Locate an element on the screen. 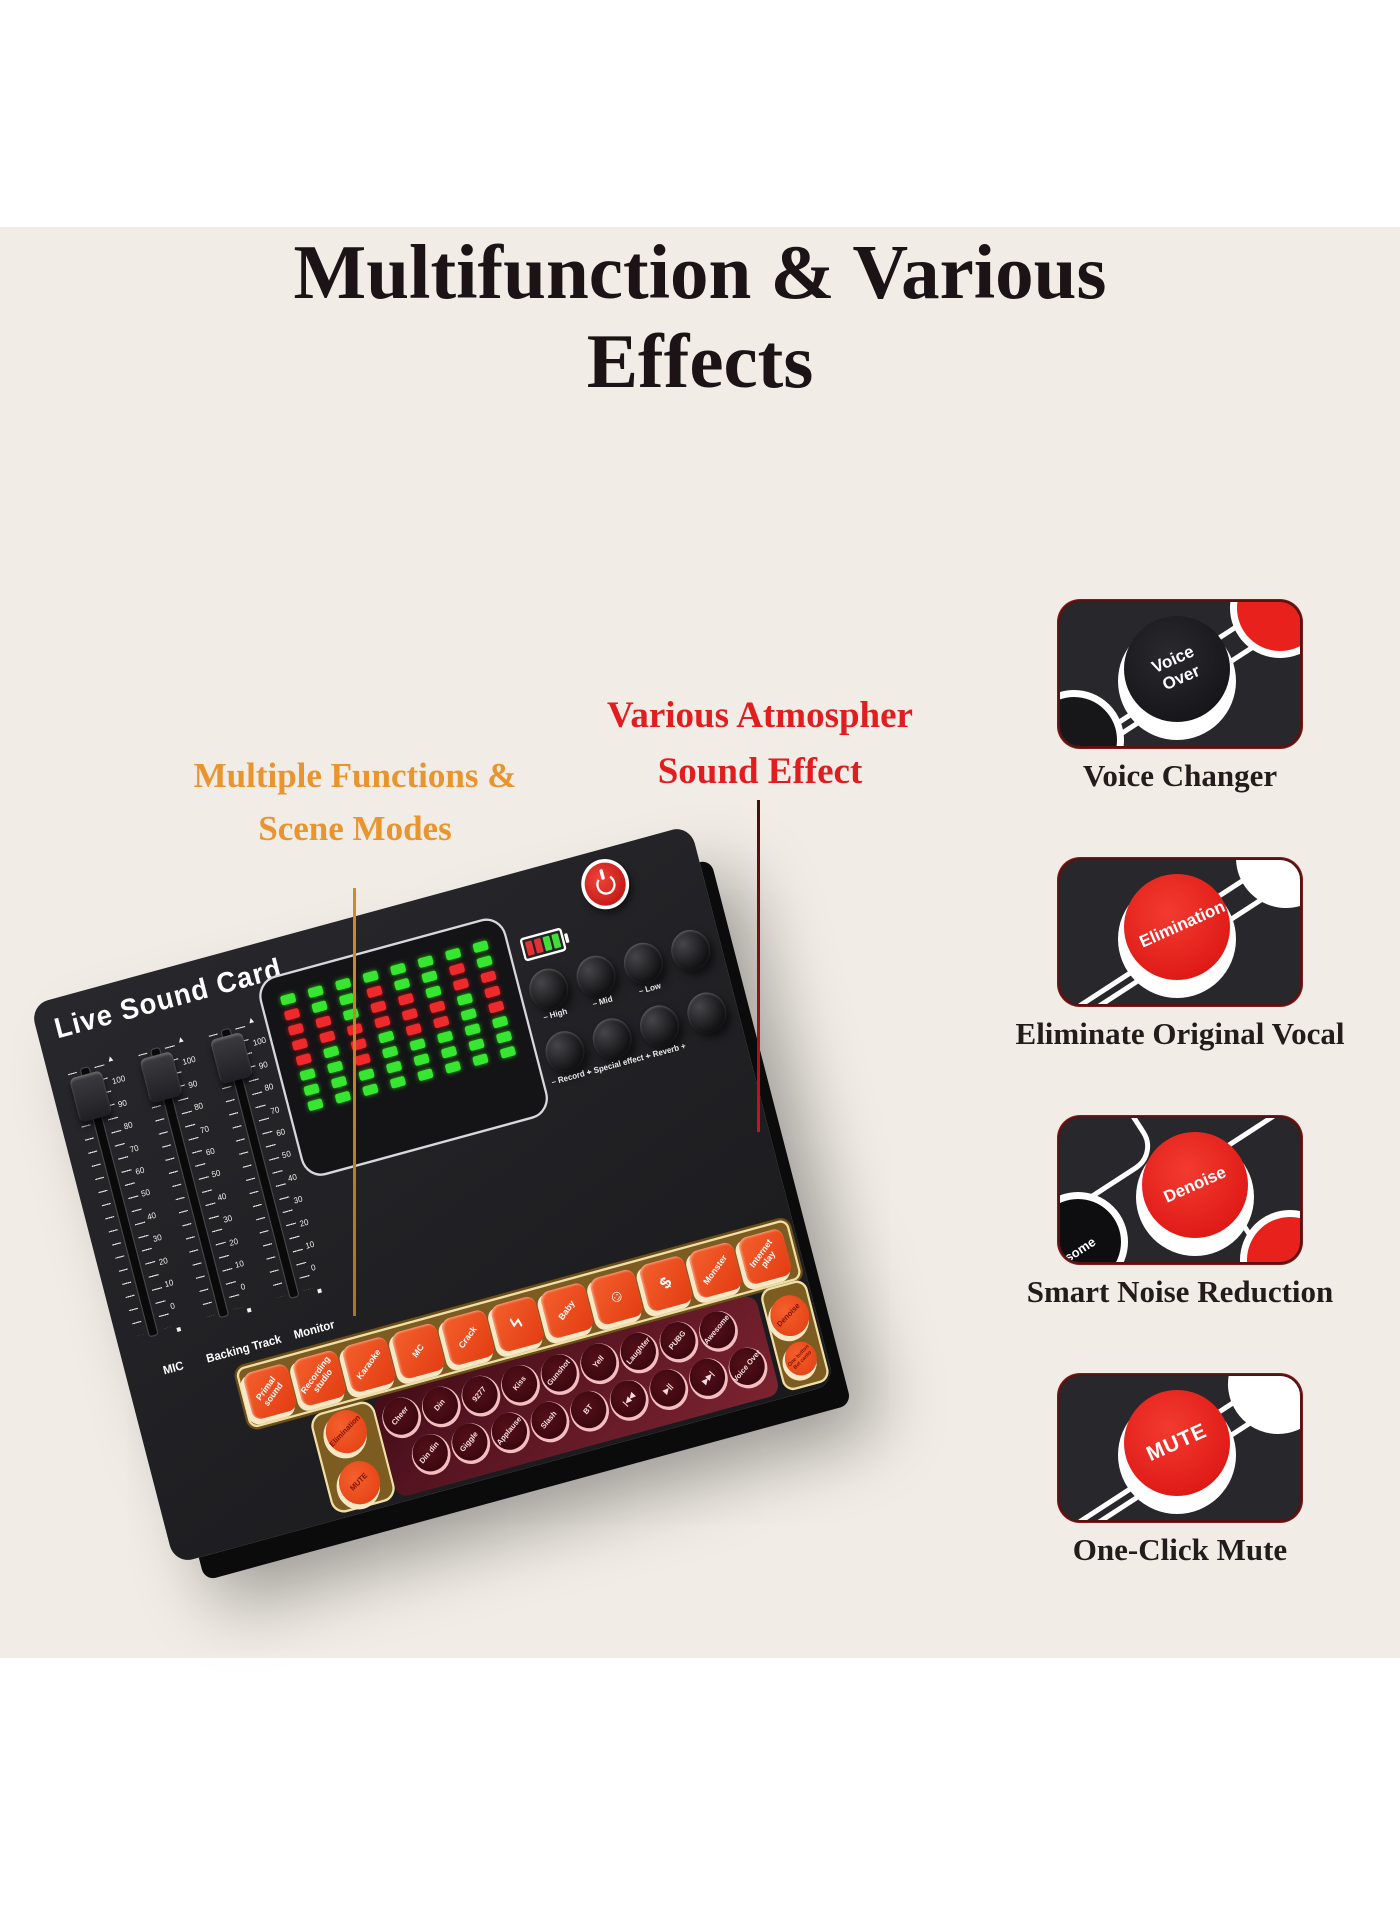 This screenshot has height=1909, width=1400. feature-item: Elimination Eliminate Original Vocal is located at coordinates (1180, 987).